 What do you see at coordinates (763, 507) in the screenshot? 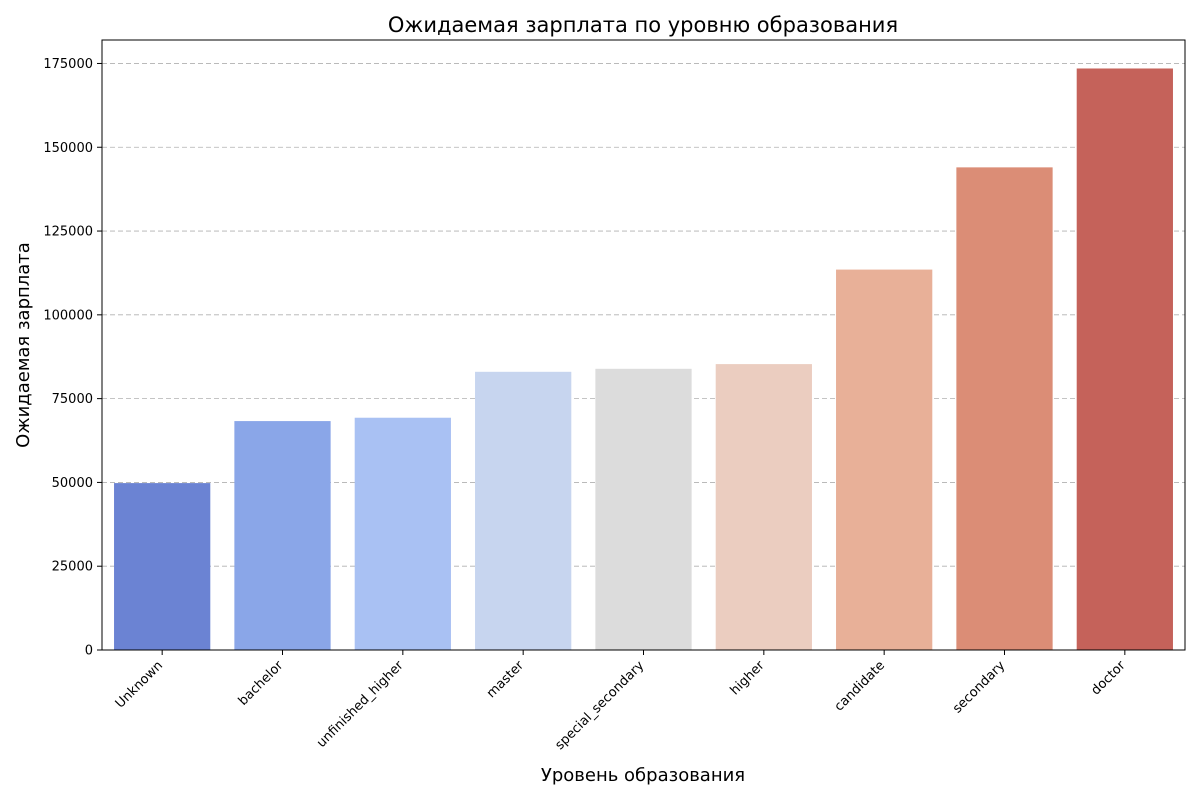
I see `bar-higher` at bounding box center [763, 507].